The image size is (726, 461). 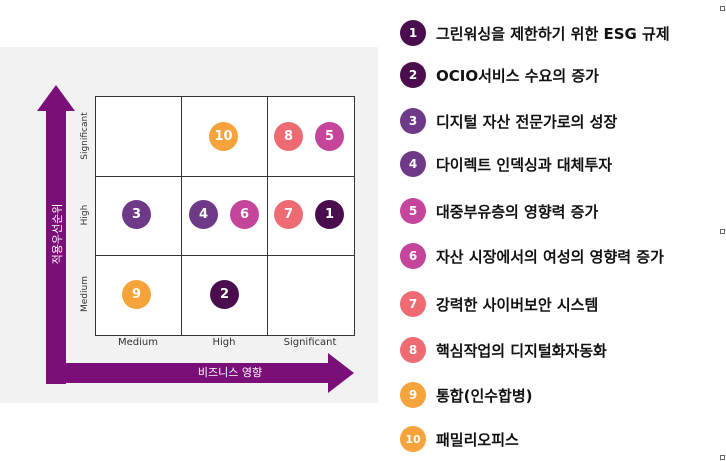 What do you see at coordinates (413, 256) in the screenshot?
I see `legend-number: 6` at bounding box center [413, 256].